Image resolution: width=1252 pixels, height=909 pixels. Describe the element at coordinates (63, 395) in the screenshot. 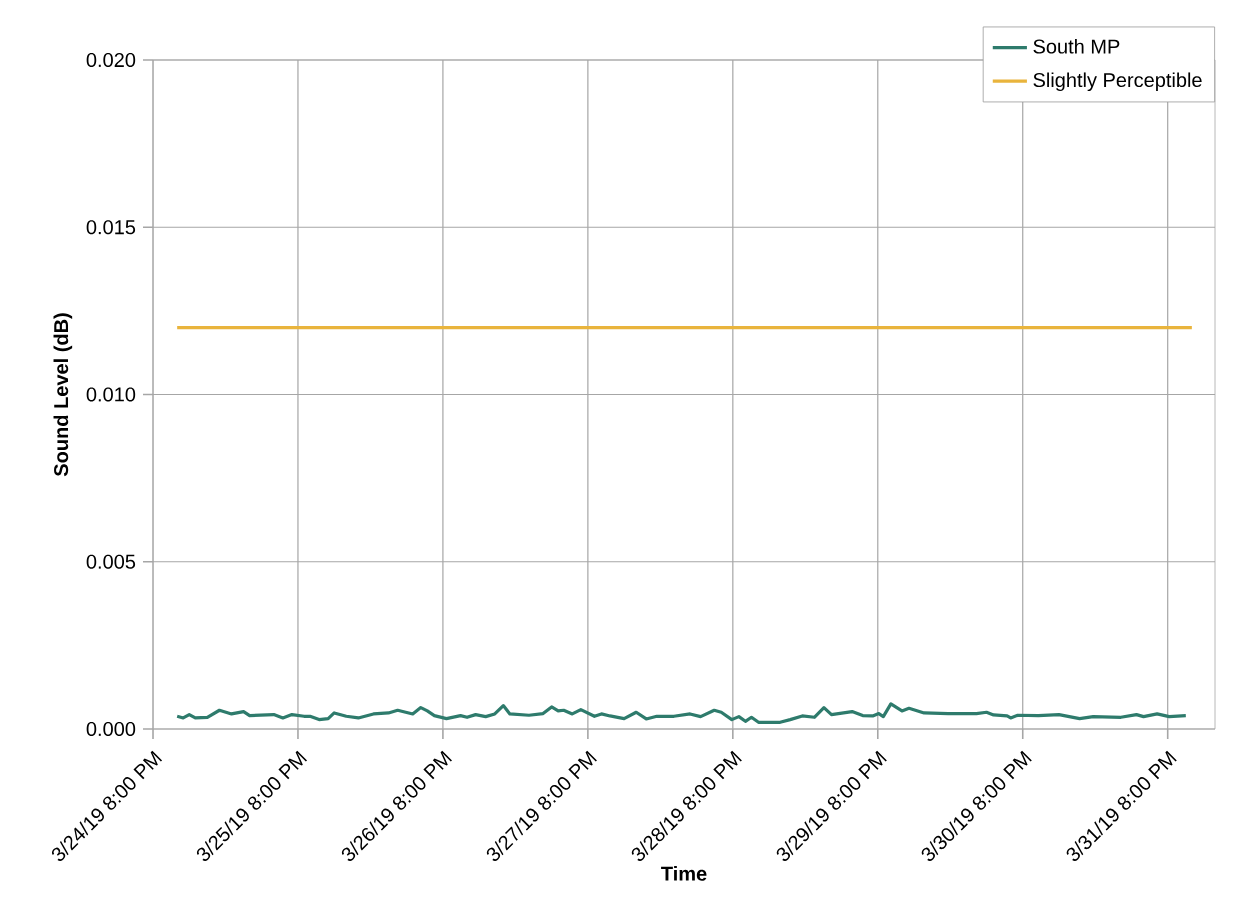

I see `y-axis-title: Sound Level (dB)` at that location.